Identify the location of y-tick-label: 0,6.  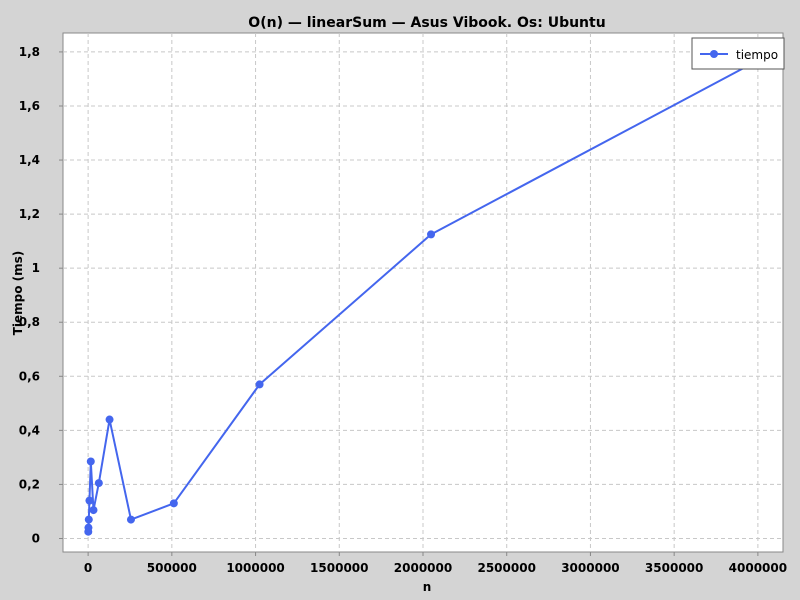
(29, 376).